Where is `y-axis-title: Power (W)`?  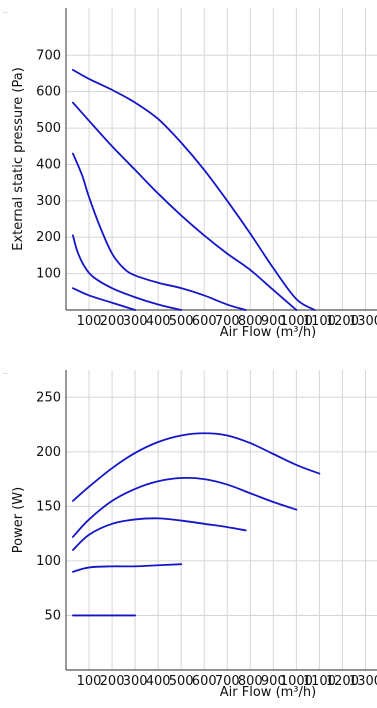
y-axis-title: Power (W) is located at coordinates (18, 520).